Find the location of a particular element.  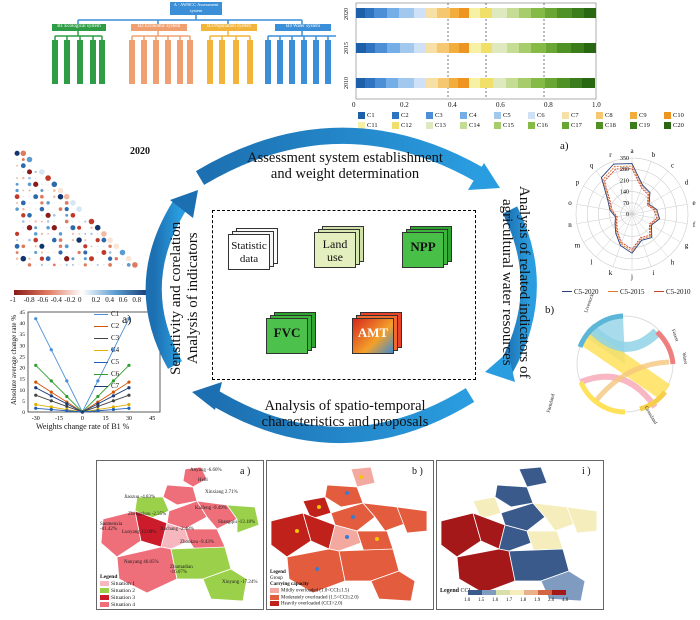

bar-legend-item: C9 is located at coordinates (638, 115).